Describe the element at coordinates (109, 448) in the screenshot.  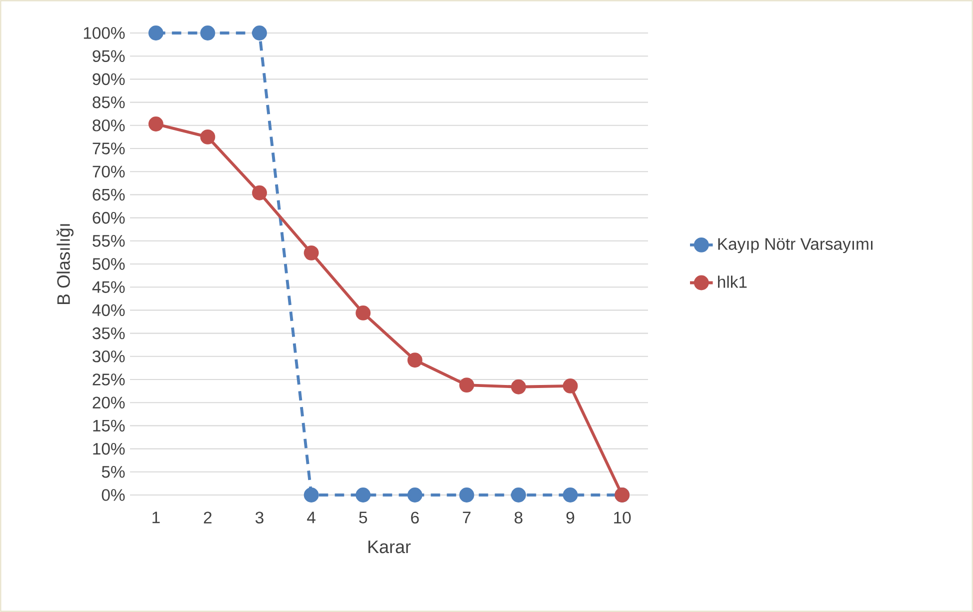
I see `y-tick-label: 10%` at that location.